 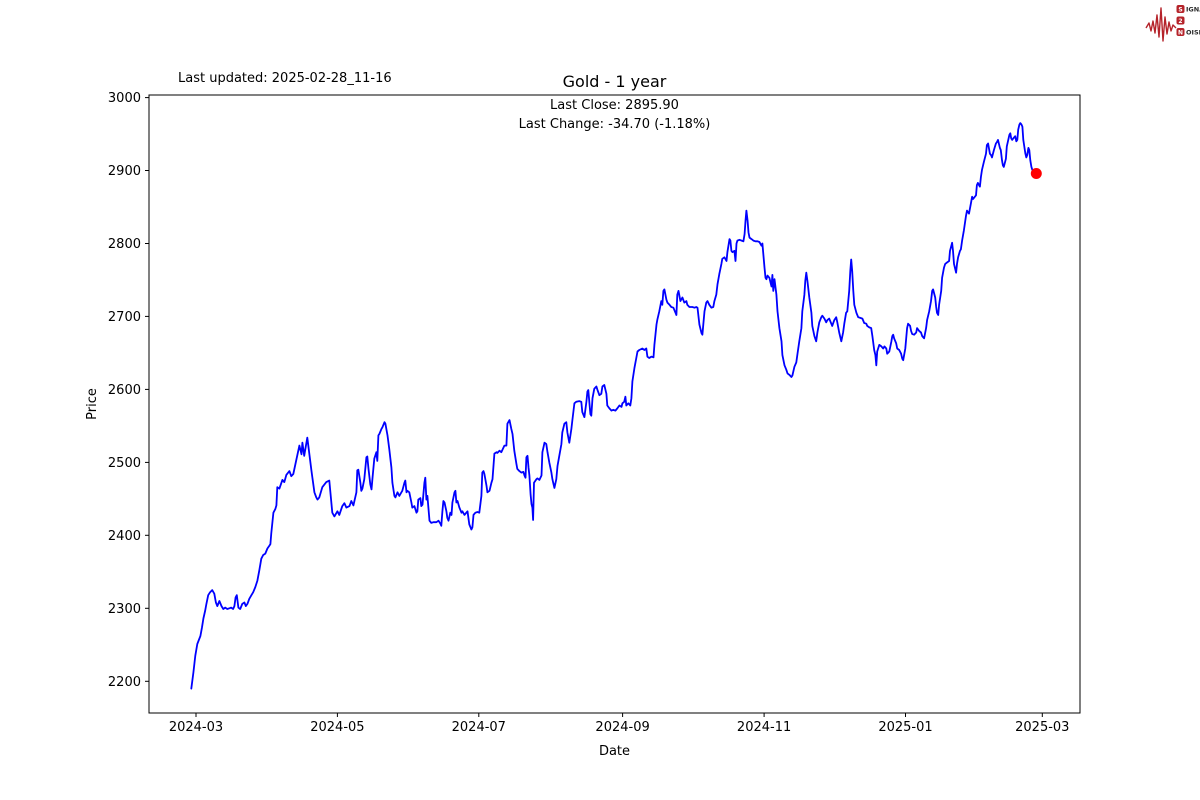 I want to click on y-tick-label: 2800, so click(x=124, y=244).